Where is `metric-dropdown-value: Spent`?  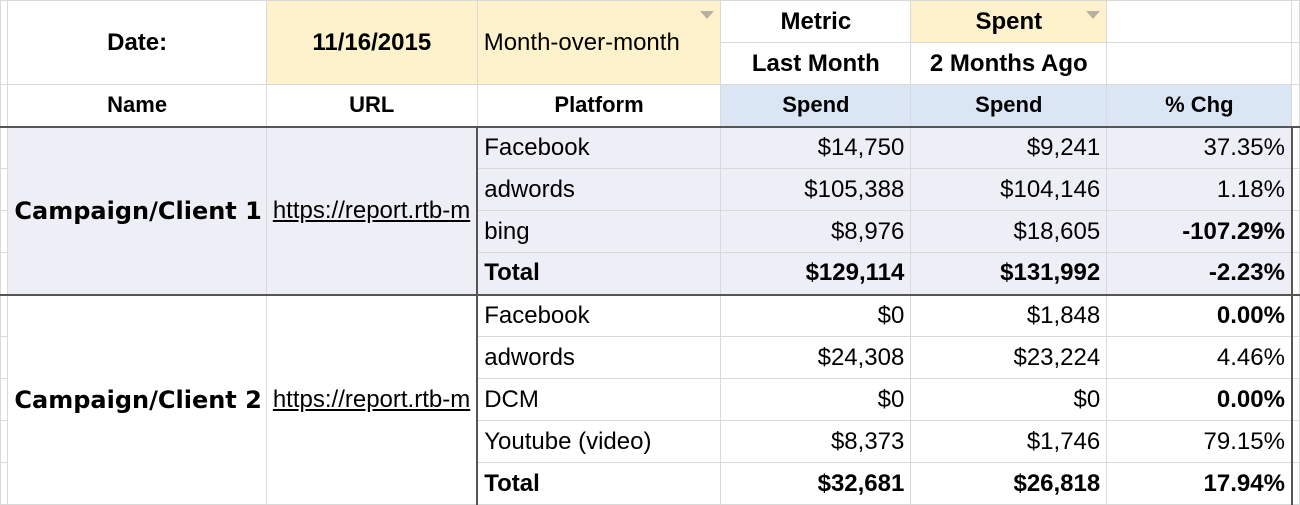 metric-dropdown-value: Spent is located at coordinates (1009, 21).